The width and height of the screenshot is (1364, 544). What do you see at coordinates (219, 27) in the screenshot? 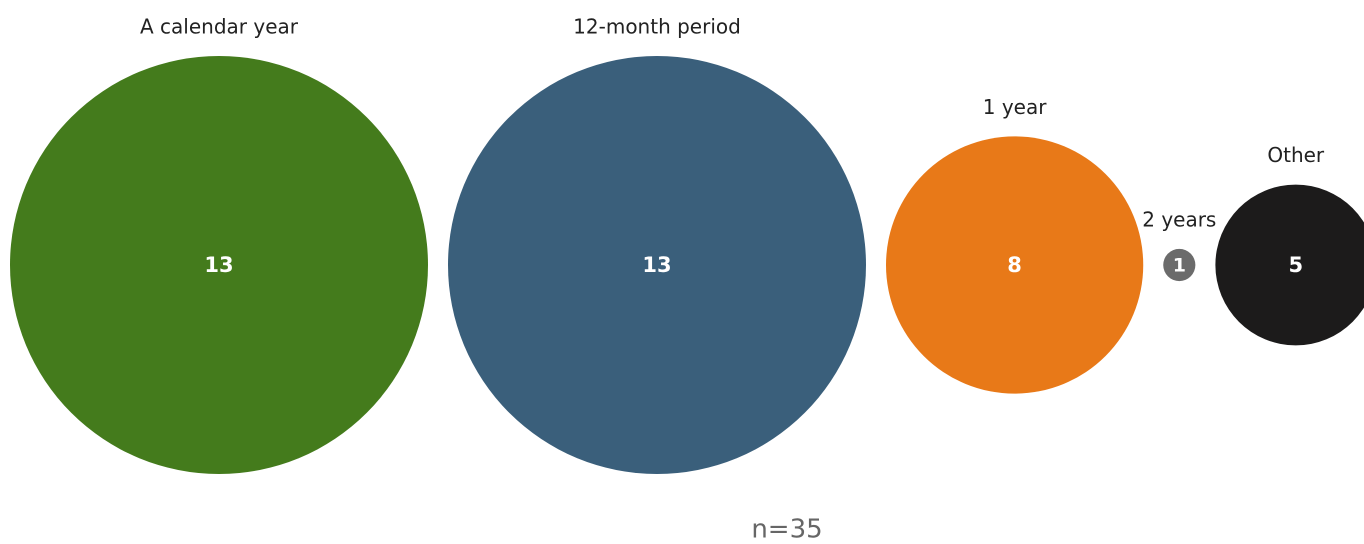
I see `category-label: A calendar year` at bounding box center [219, 27].